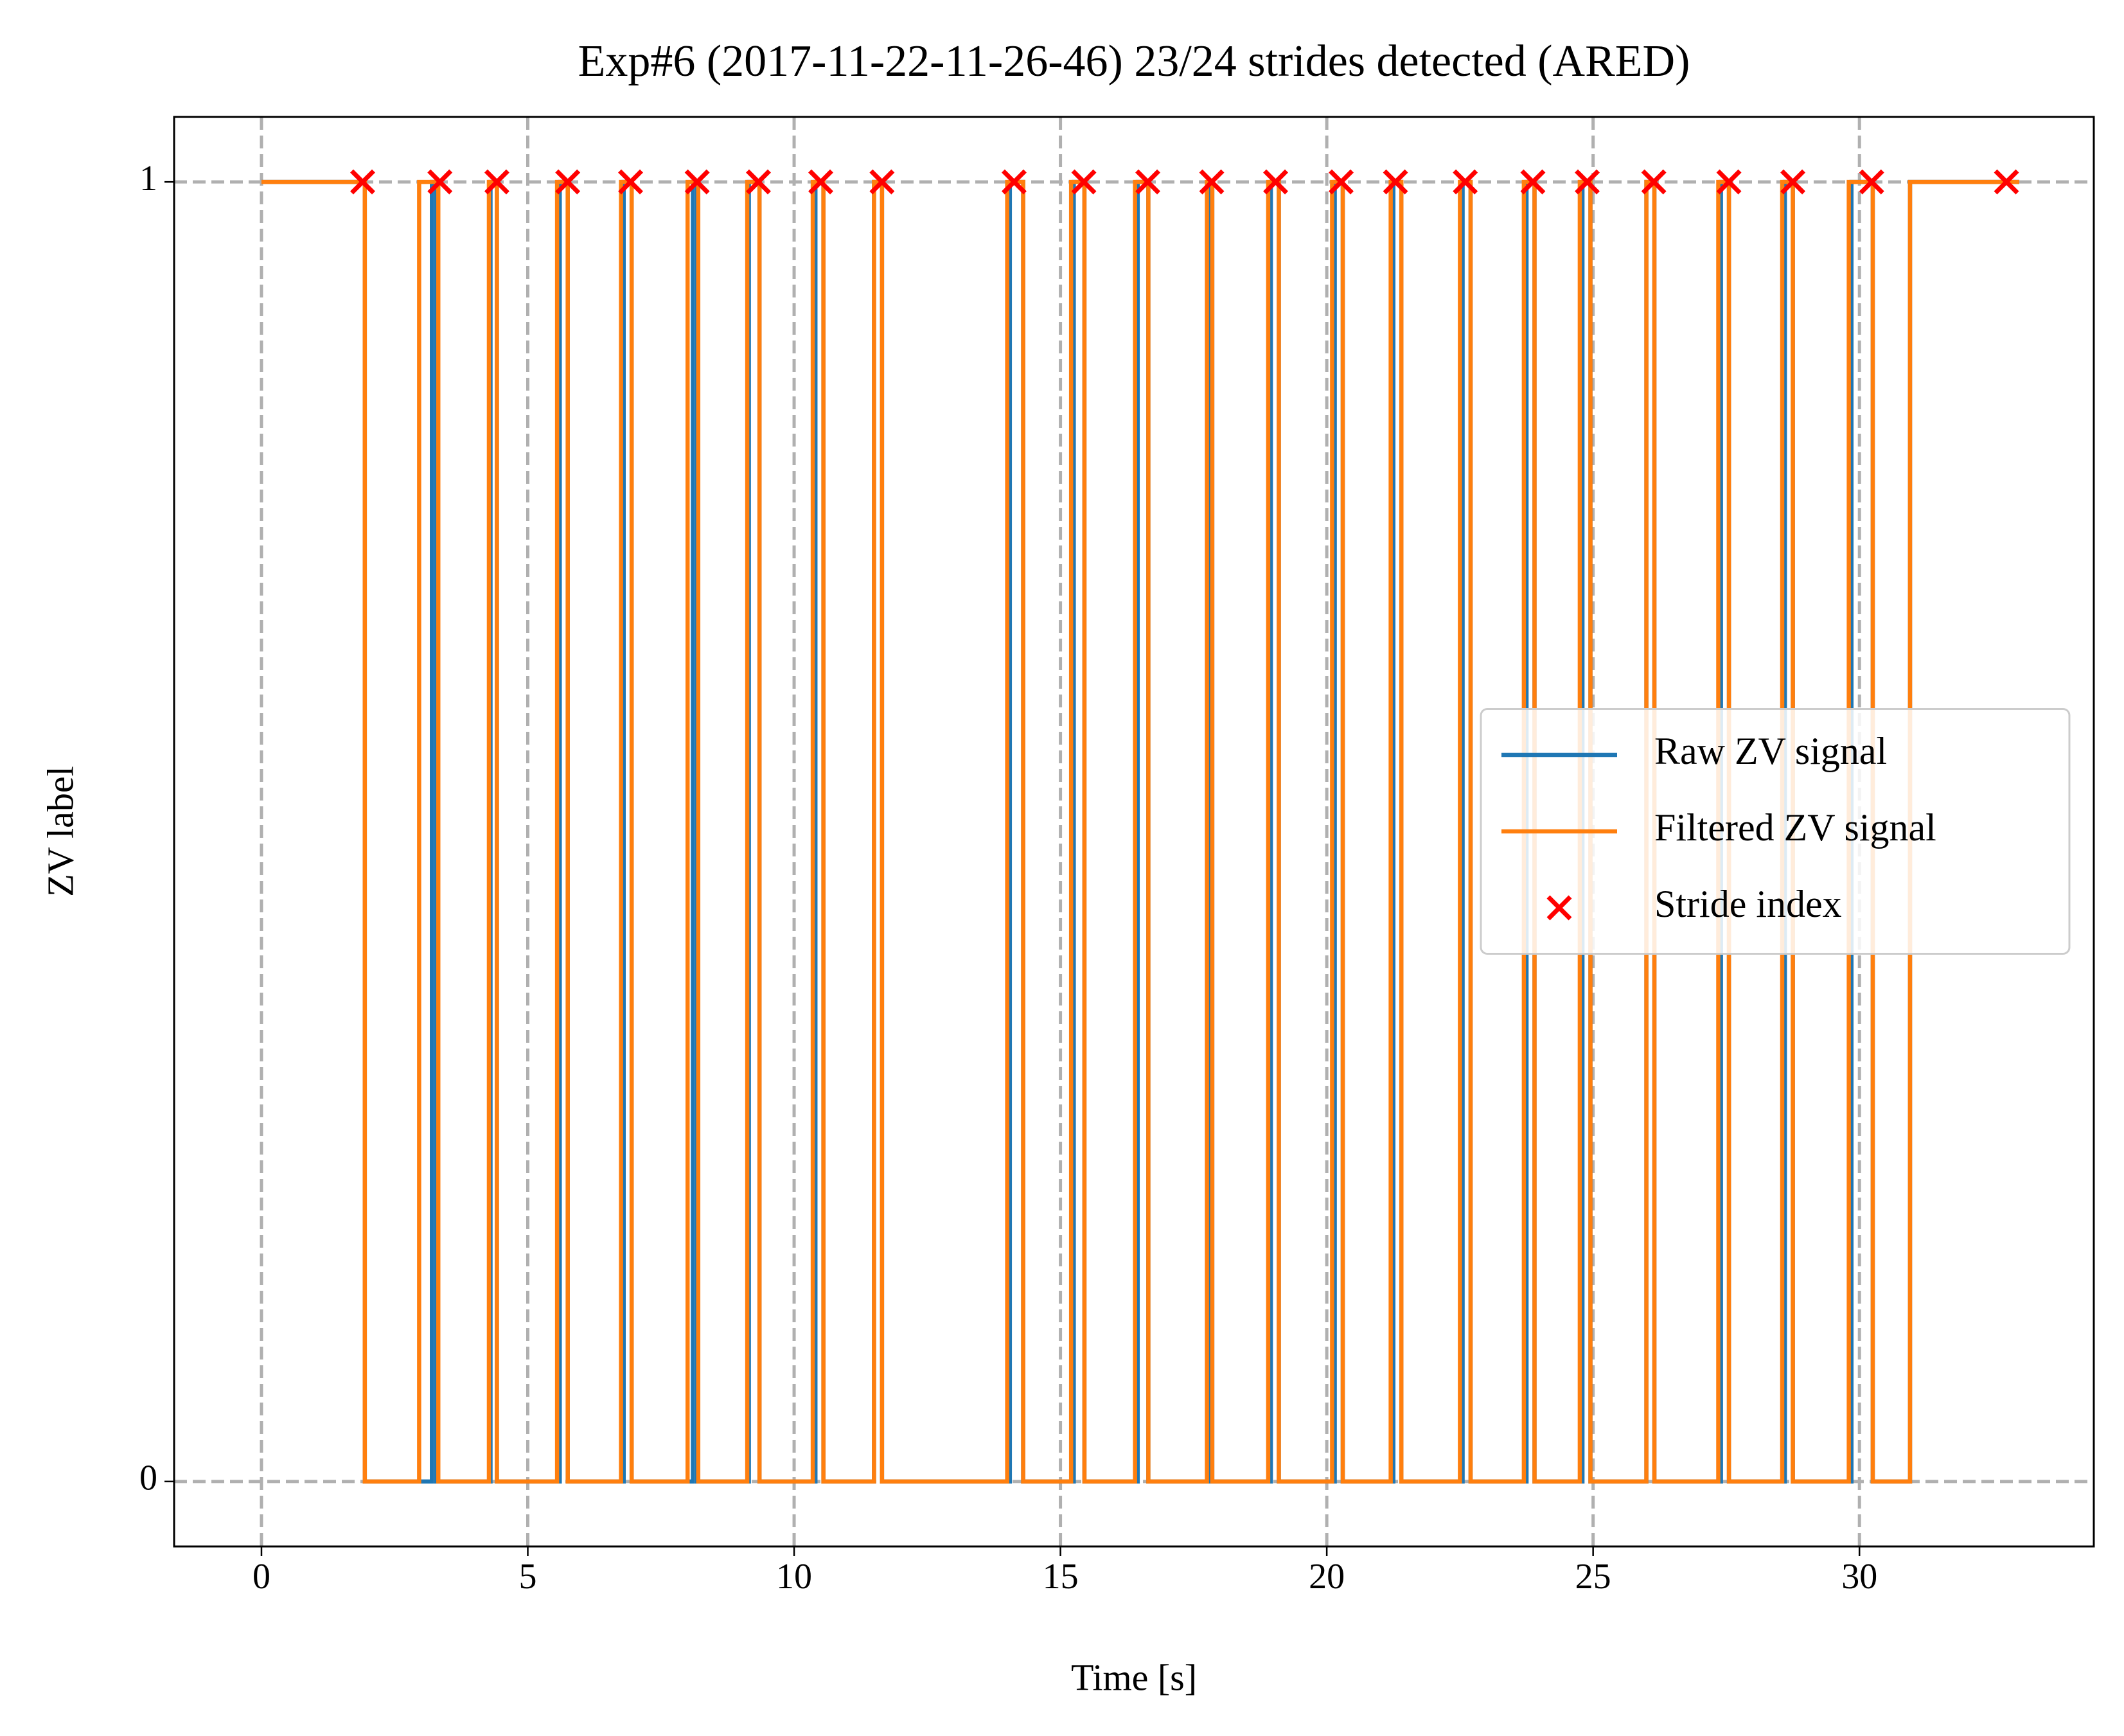 The width and height of the screenshot is (2124, 1736). I want to click on x-tick-label: 30, so click(1859, 1577).